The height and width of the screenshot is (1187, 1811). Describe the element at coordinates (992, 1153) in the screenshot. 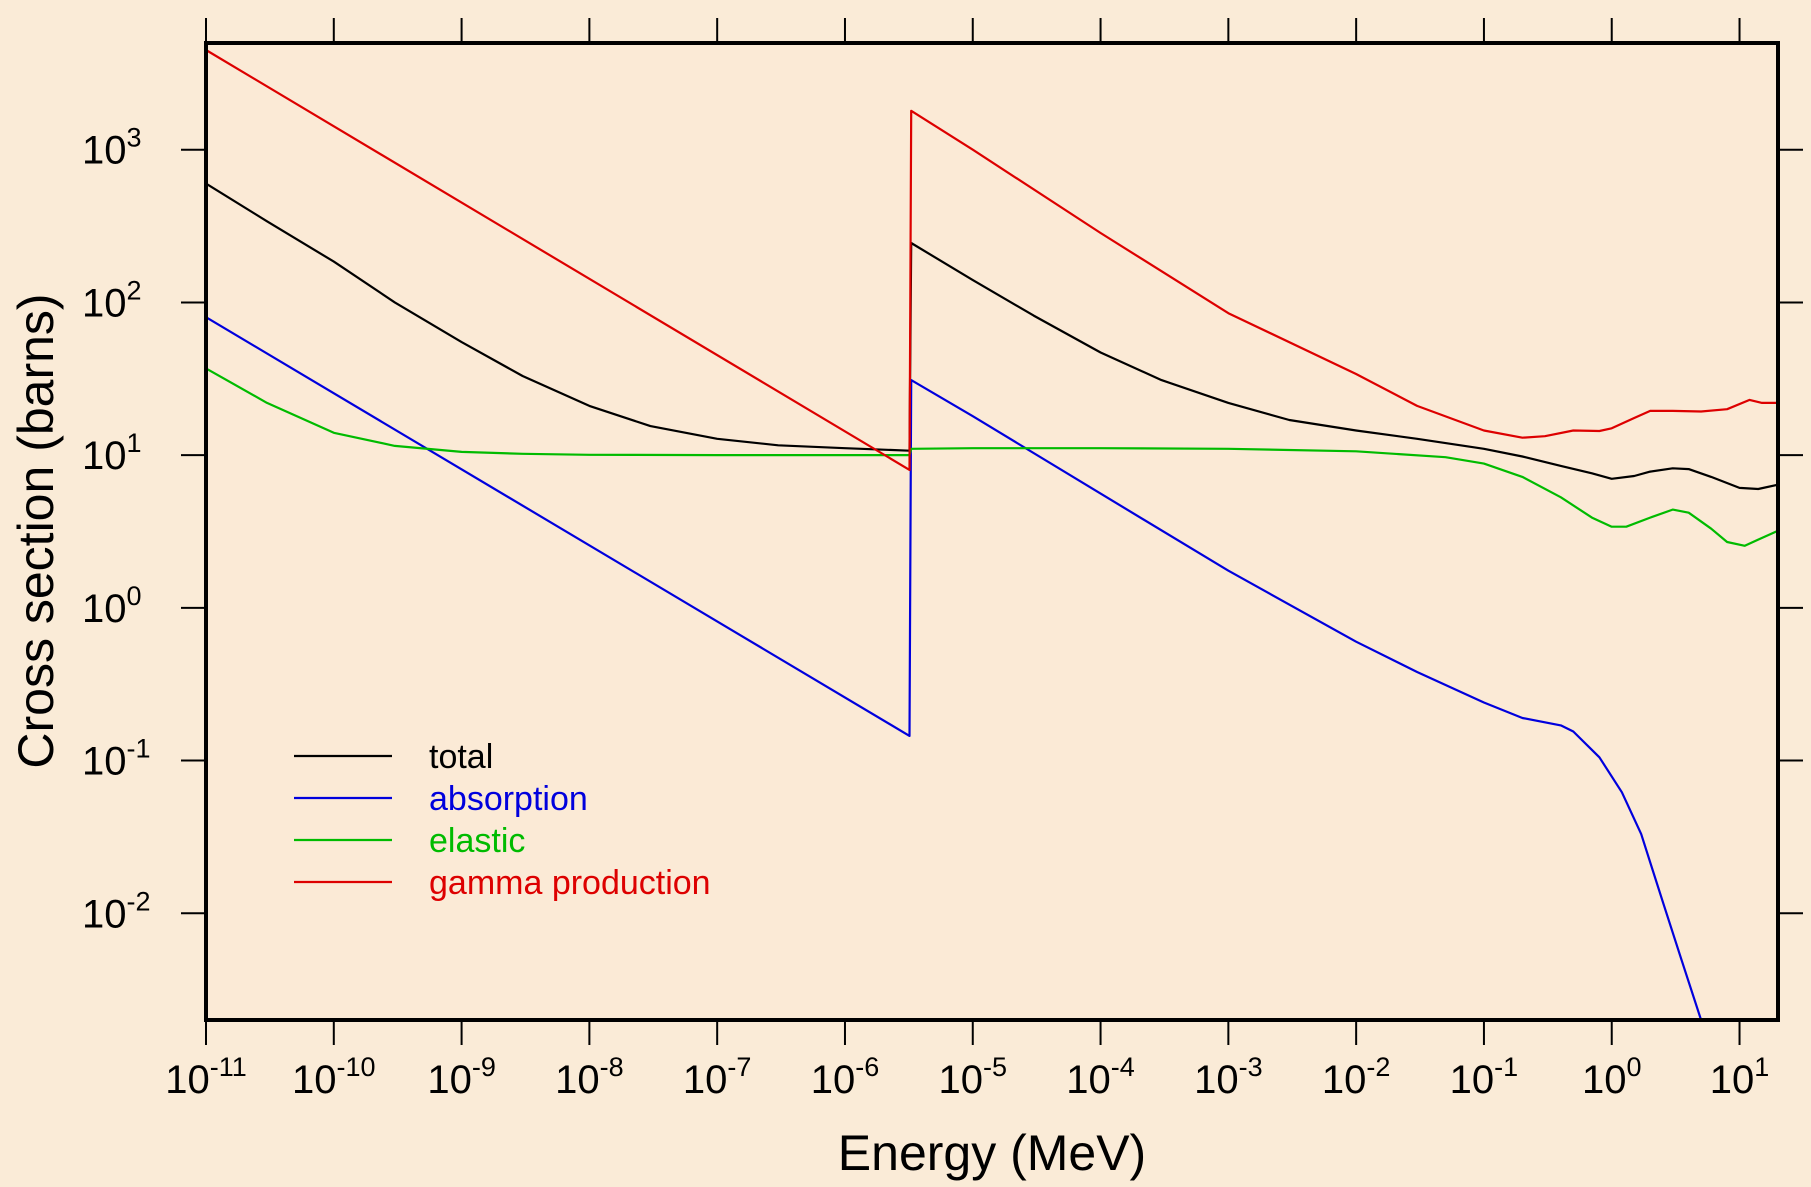

I see `x-axis-title: Energy (MeV)` at that location.